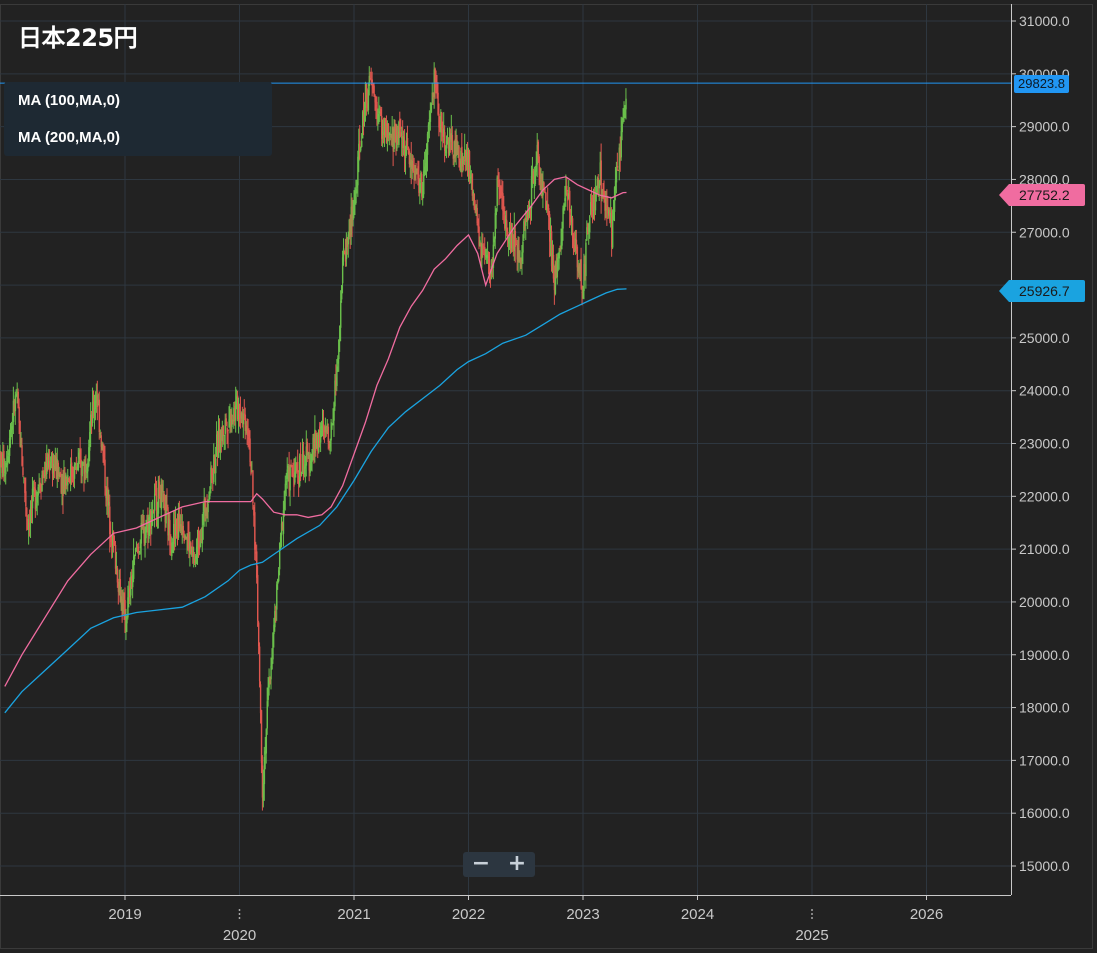  I want to click on legend-ma100: MA (100,MA,0), so click(69, 100).